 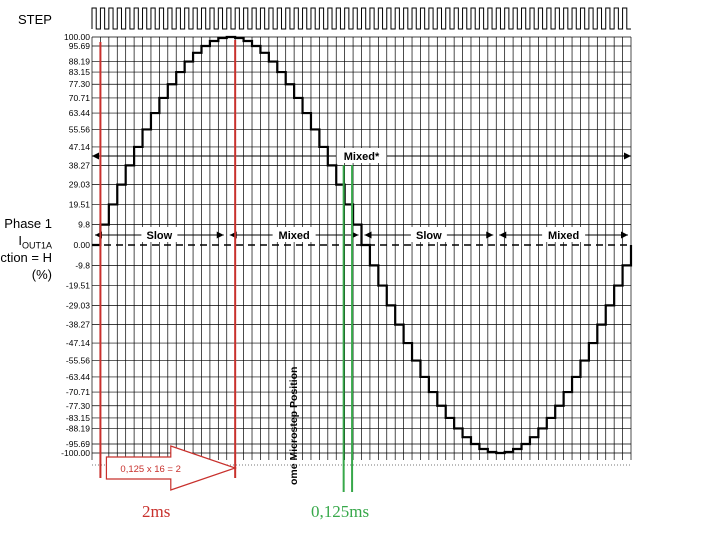 I want to click on y-axis-label-line4: (%), so click(x=41, y=274).